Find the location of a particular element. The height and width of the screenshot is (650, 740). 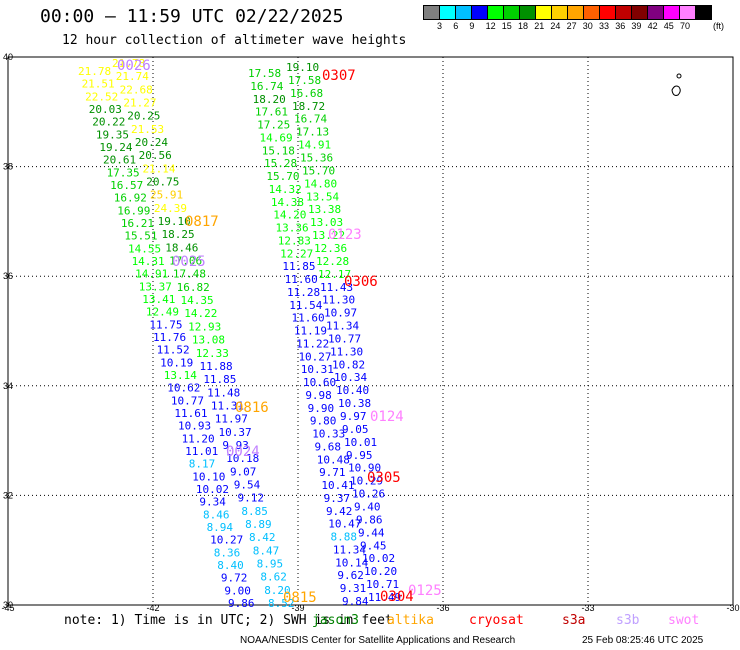

wave-height-value: 15.36 is located at coordinates (316, 157).